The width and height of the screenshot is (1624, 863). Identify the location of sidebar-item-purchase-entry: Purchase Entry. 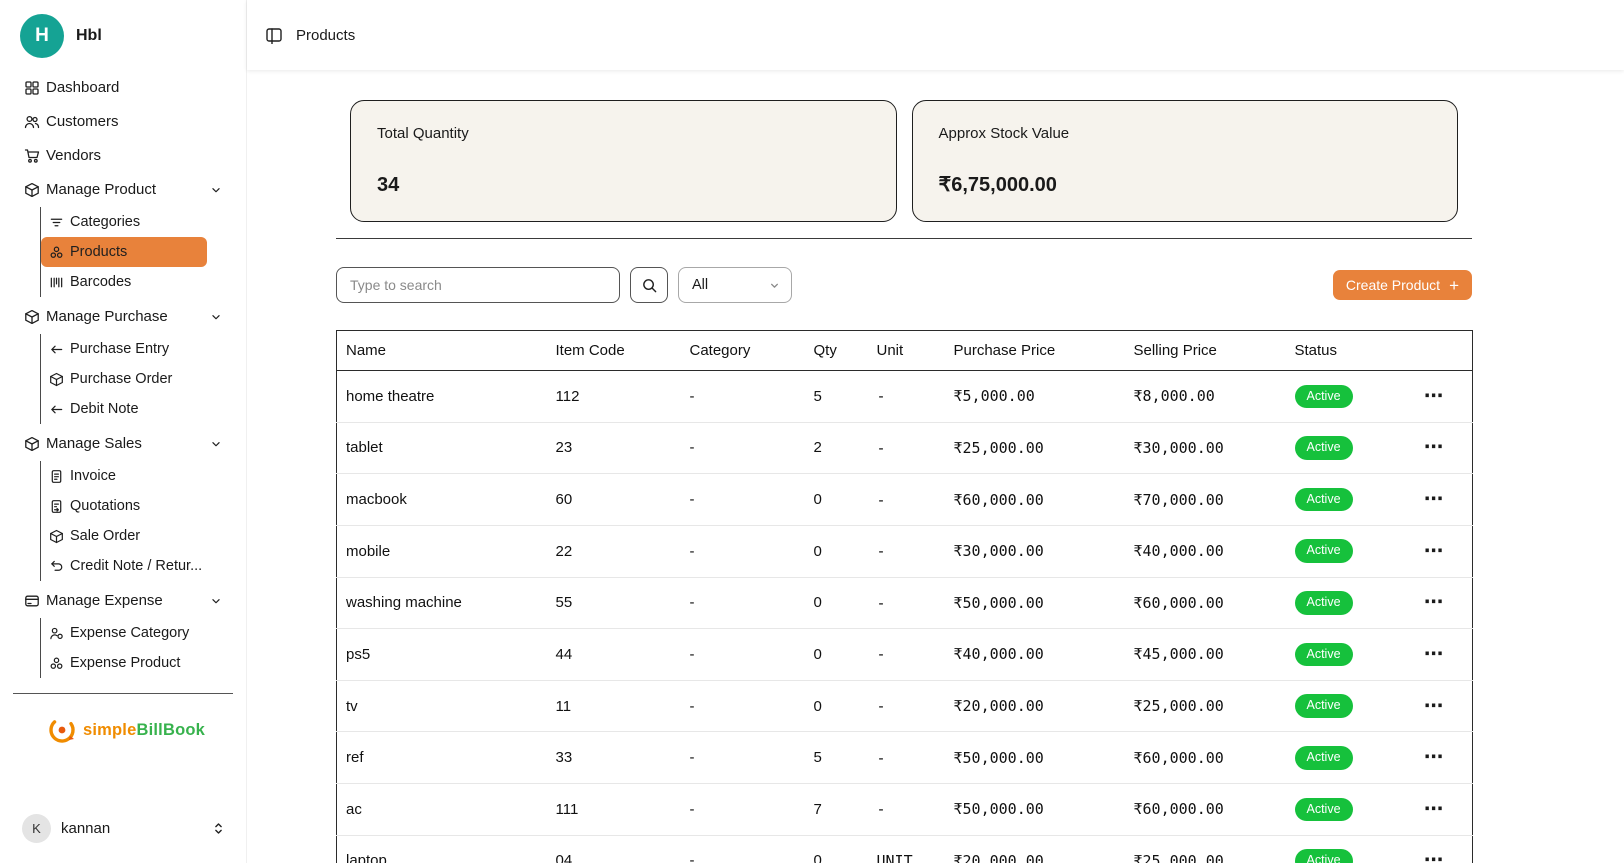
(143, 349).